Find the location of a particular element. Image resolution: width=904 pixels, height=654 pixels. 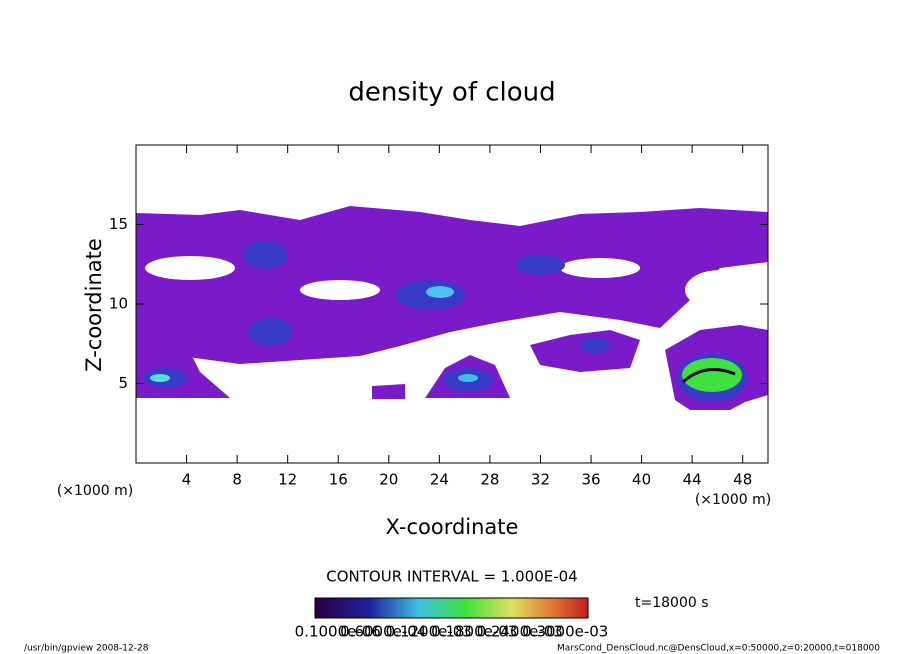

x-tick-label: 44 is located at coordinates (692, 480).